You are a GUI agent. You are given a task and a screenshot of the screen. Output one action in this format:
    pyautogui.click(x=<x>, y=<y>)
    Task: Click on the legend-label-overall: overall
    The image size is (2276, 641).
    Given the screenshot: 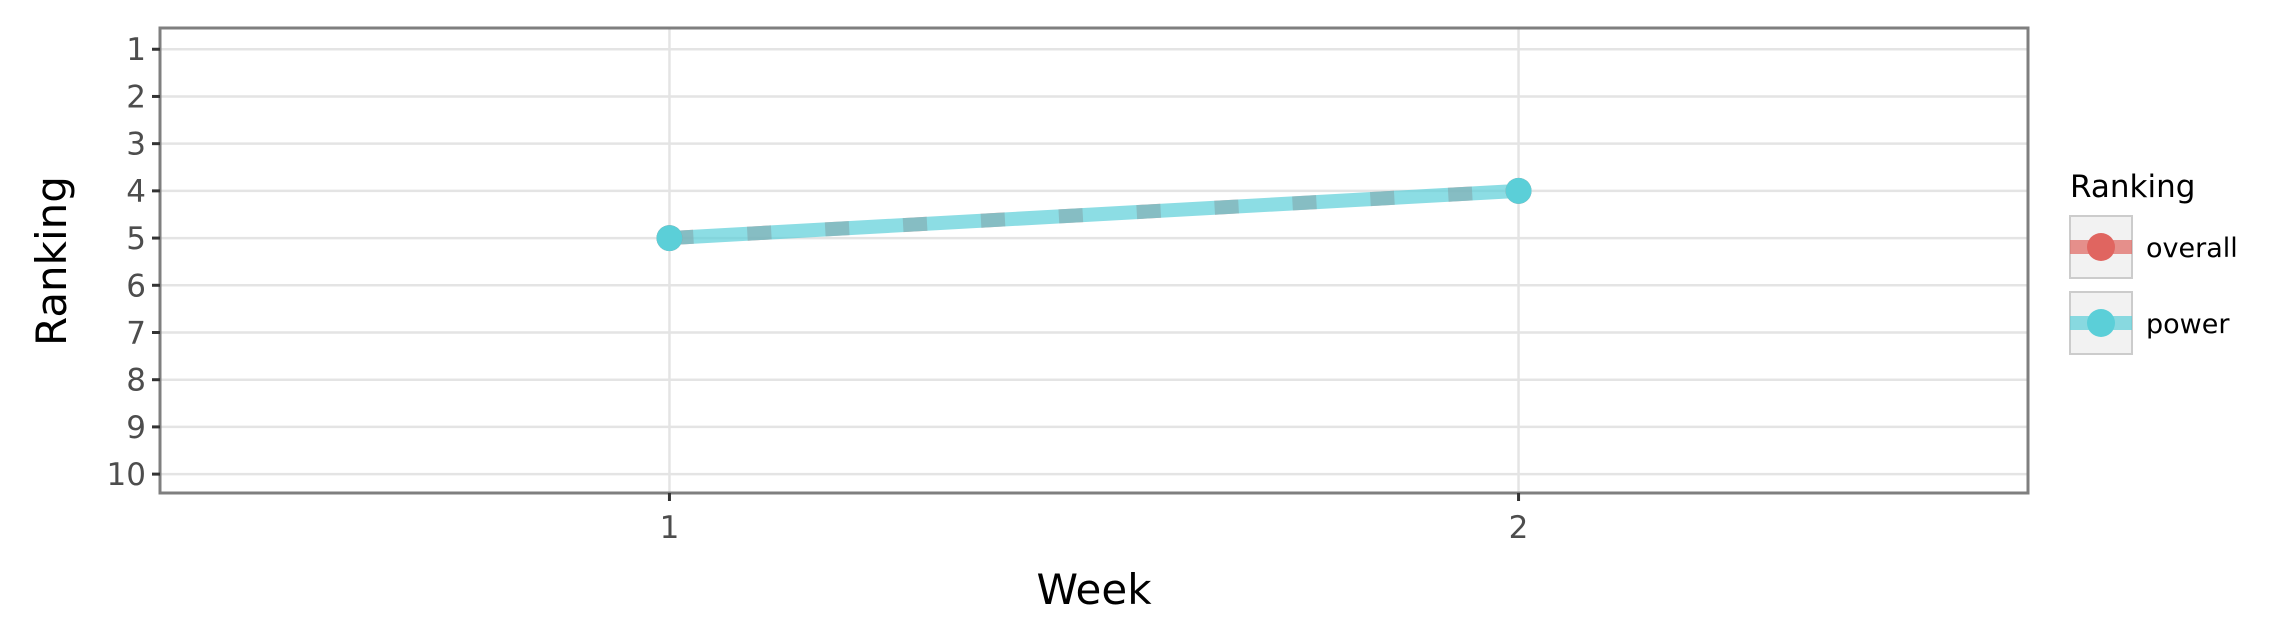 What is the action you would take?
    pyautogui.click(x=2192, y=248)
    